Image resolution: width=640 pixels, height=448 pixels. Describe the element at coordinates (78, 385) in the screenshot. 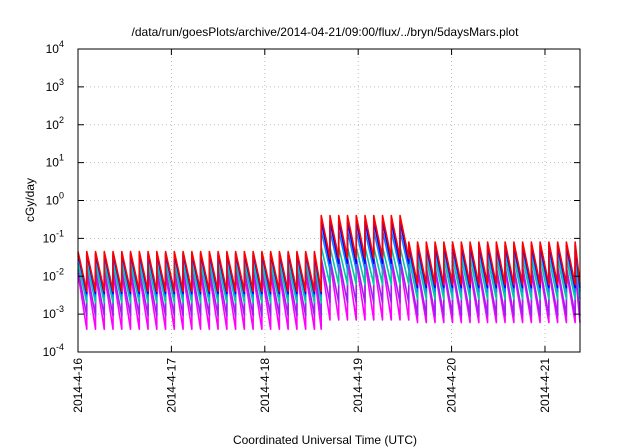

I see `x-tick-label: 2014-4-16` at that location.